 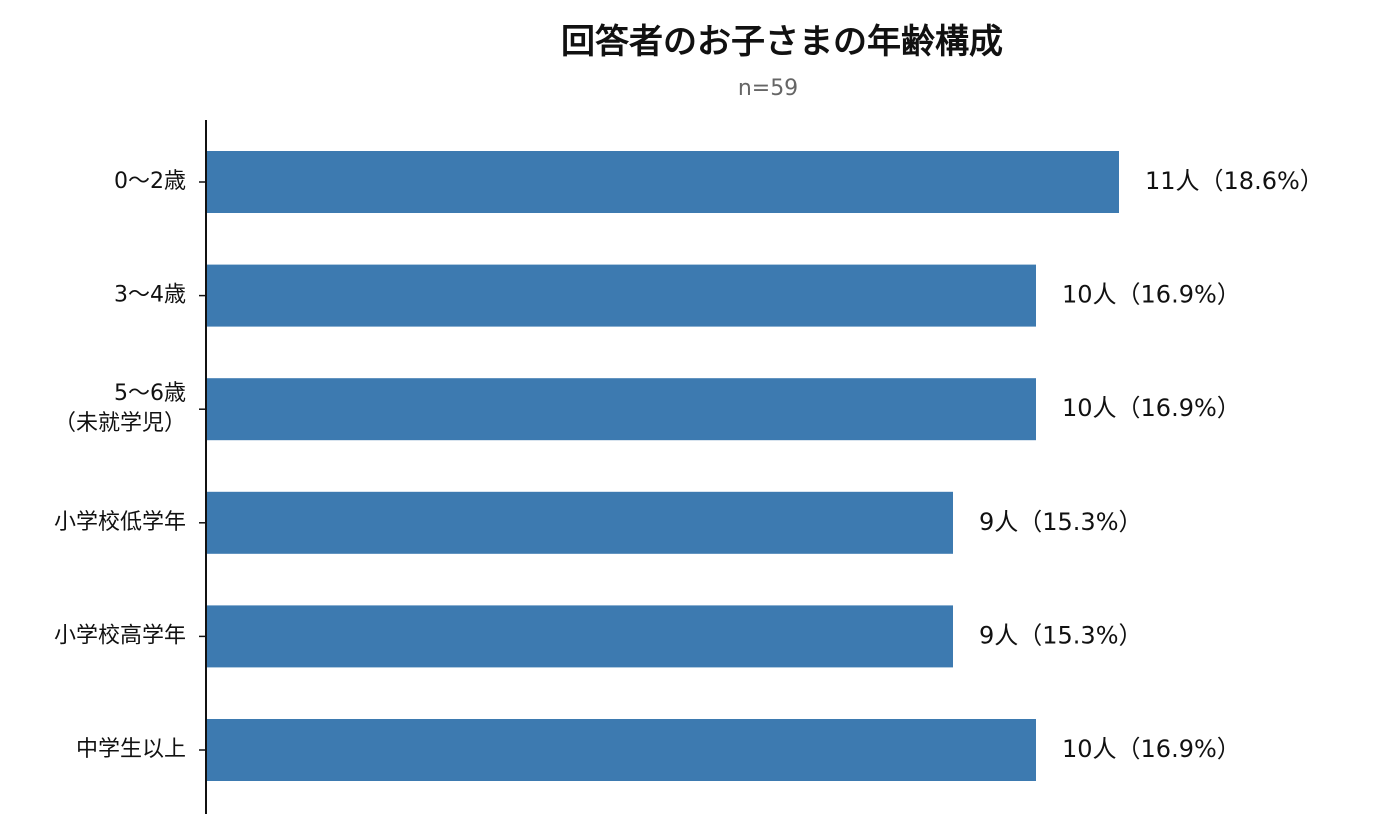 What do you see at coordinates (150, 393) in the screenshot?
I see `category-label-2-line-0: 5〜6歳` at bounding box center [150, 393].